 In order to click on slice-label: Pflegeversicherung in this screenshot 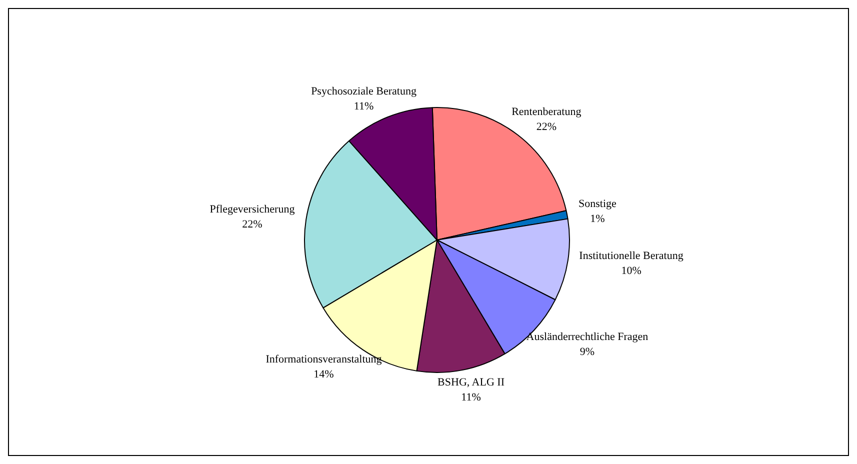, I will do `click(253, 210)`.